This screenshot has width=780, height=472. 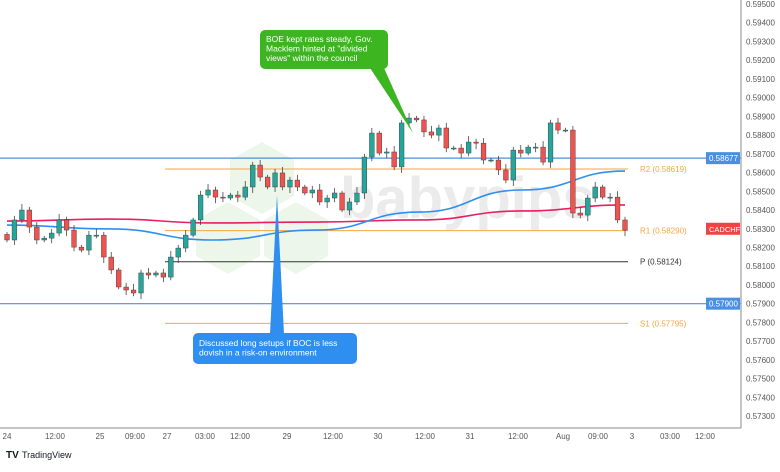 I want to click on y-tick-label: 0.58400, so click(x=760, y=210).